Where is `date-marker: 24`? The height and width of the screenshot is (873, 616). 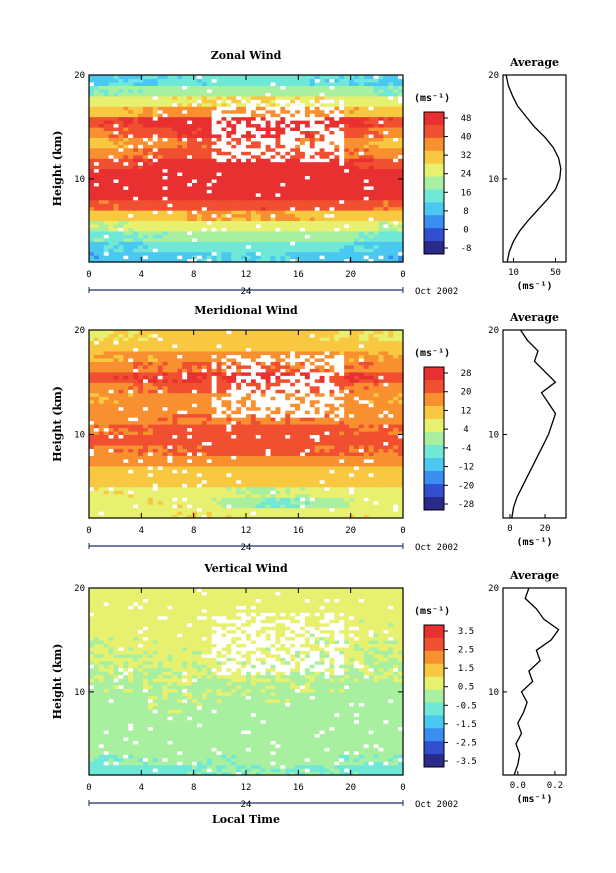
date-marker: 24 is located at coordinates (246, 292).